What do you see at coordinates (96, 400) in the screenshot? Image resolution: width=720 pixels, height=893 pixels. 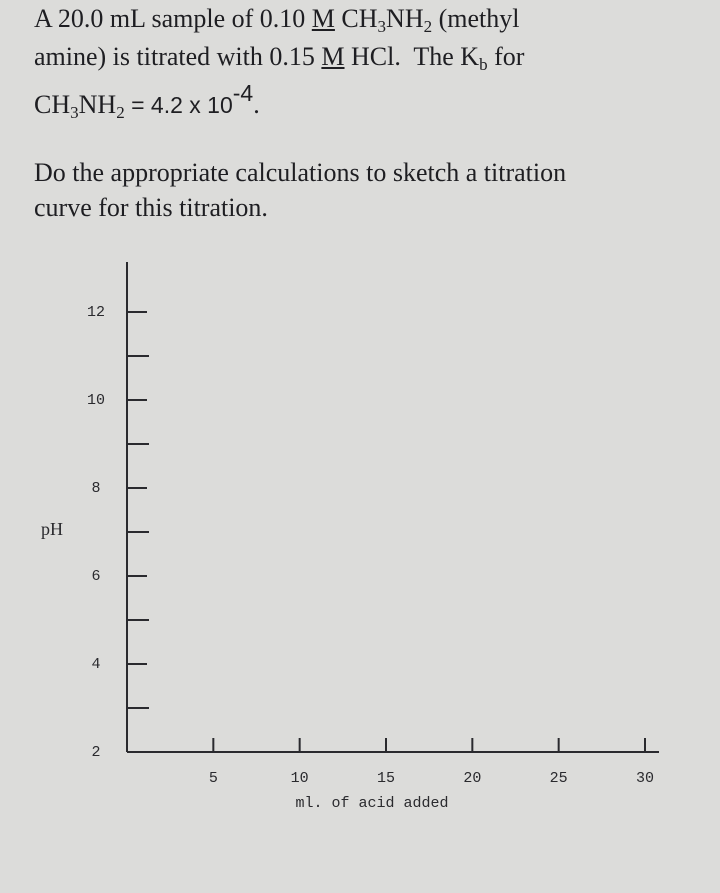 I see `y-tick-label: 10` at bounding box center [96, 400].